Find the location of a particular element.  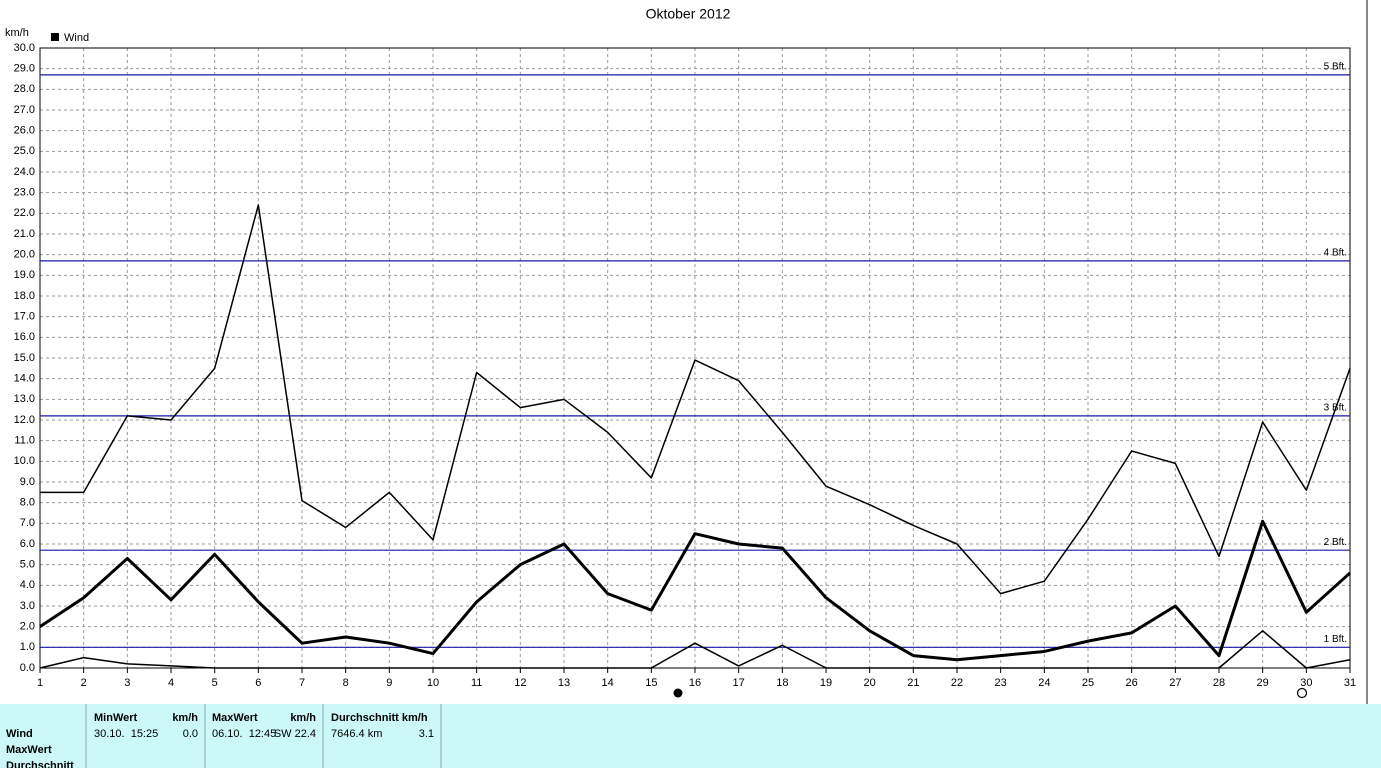

y-tick-label: 15.0 is located at coordinates (24, 358).